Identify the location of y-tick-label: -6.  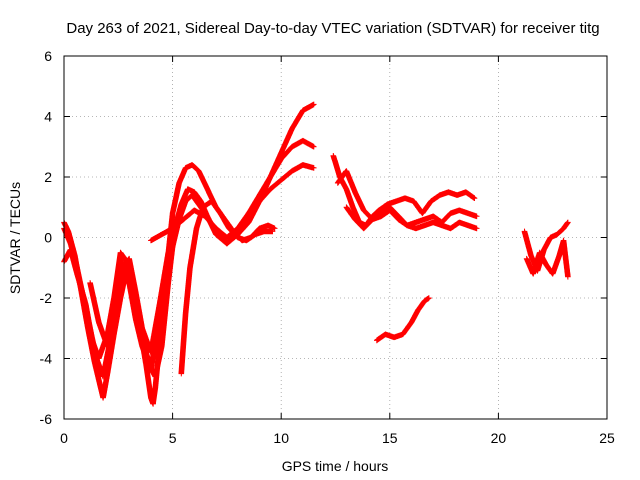
(46, 419).